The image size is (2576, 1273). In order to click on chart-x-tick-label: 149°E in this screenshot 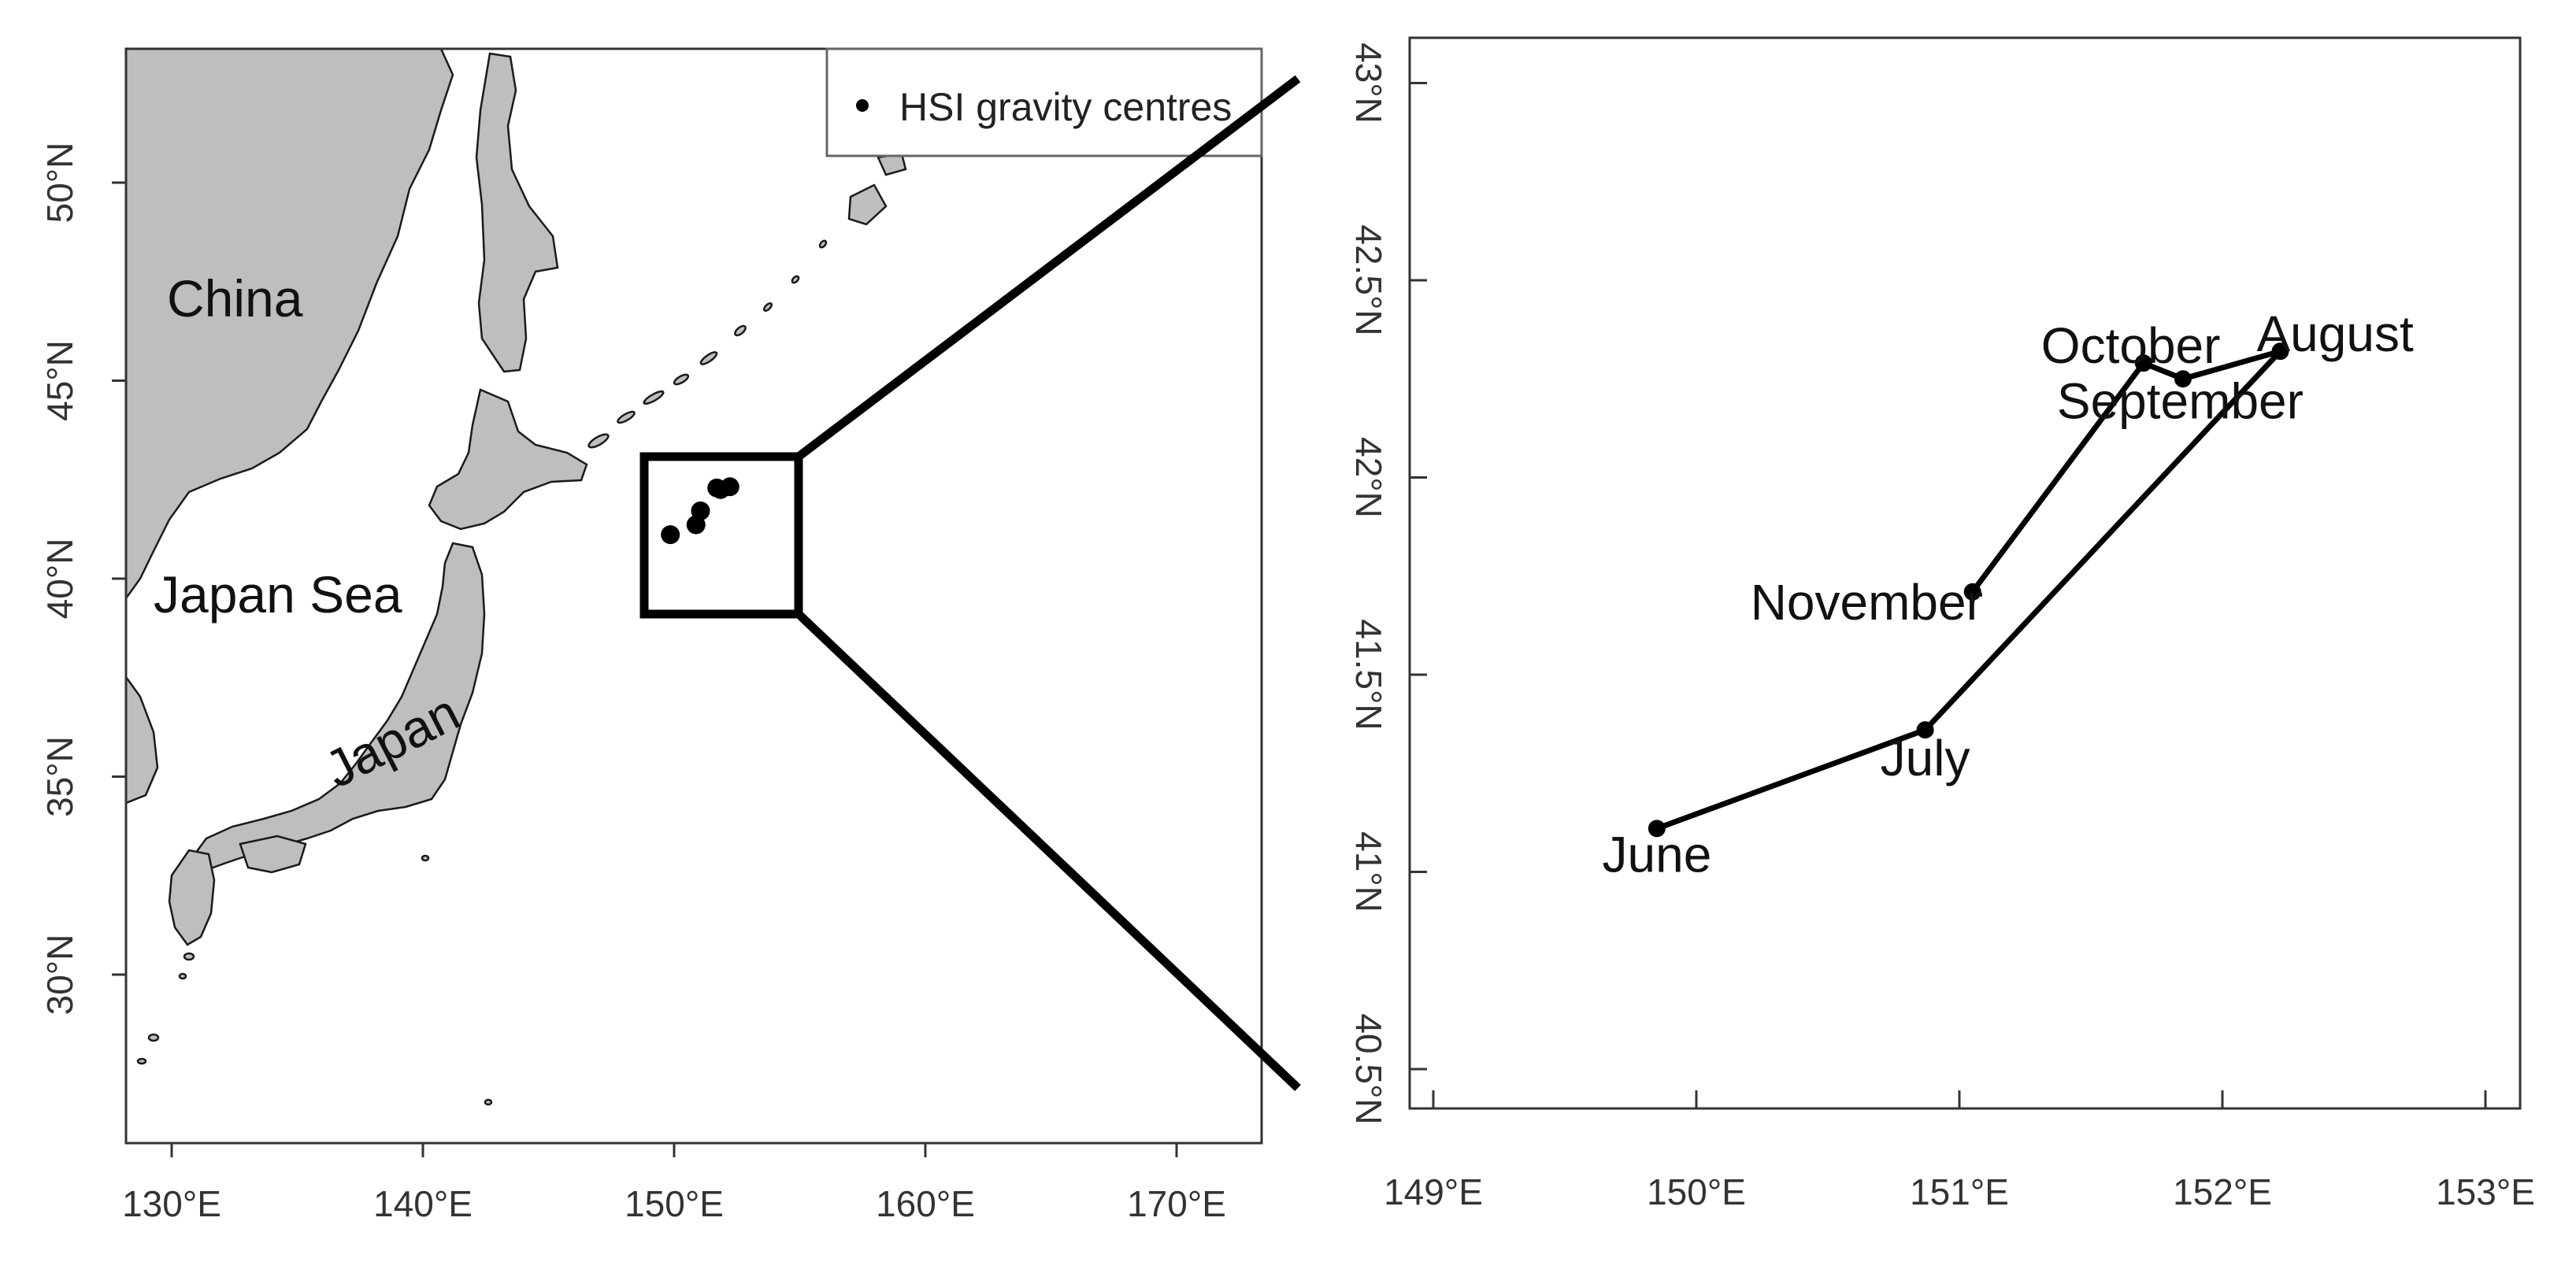, I will do `click(1433, 1191)`.